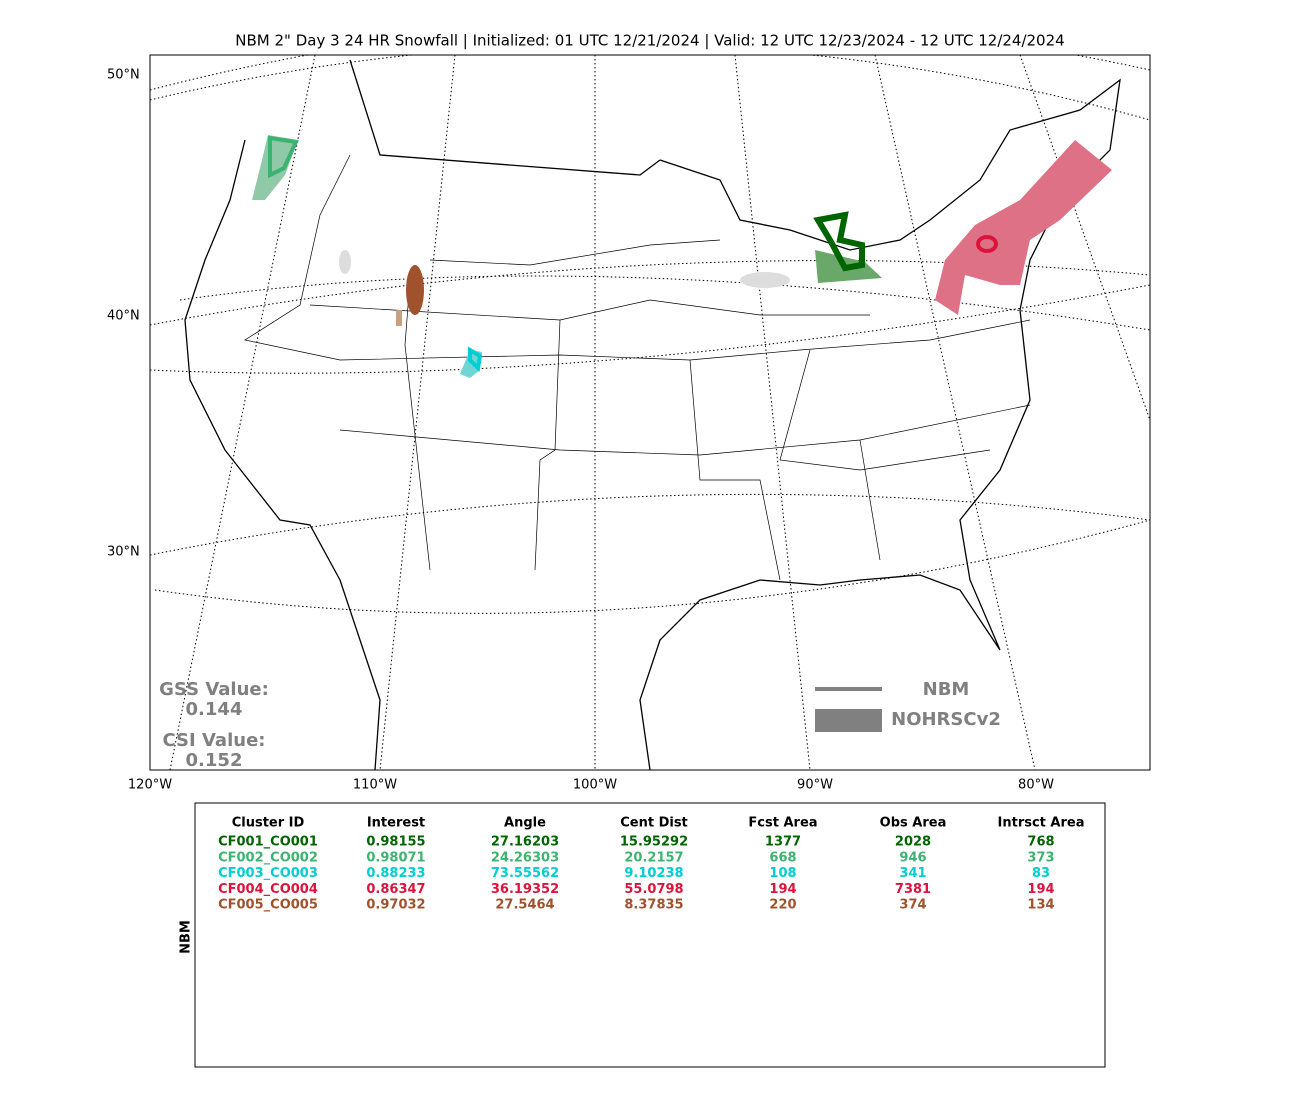 The width and height of the screenshot is (1300, 1100). Describe the element at coordinates (946, 719) in the screenshot. I see `legend-label: NOHRSCv2` at that location.